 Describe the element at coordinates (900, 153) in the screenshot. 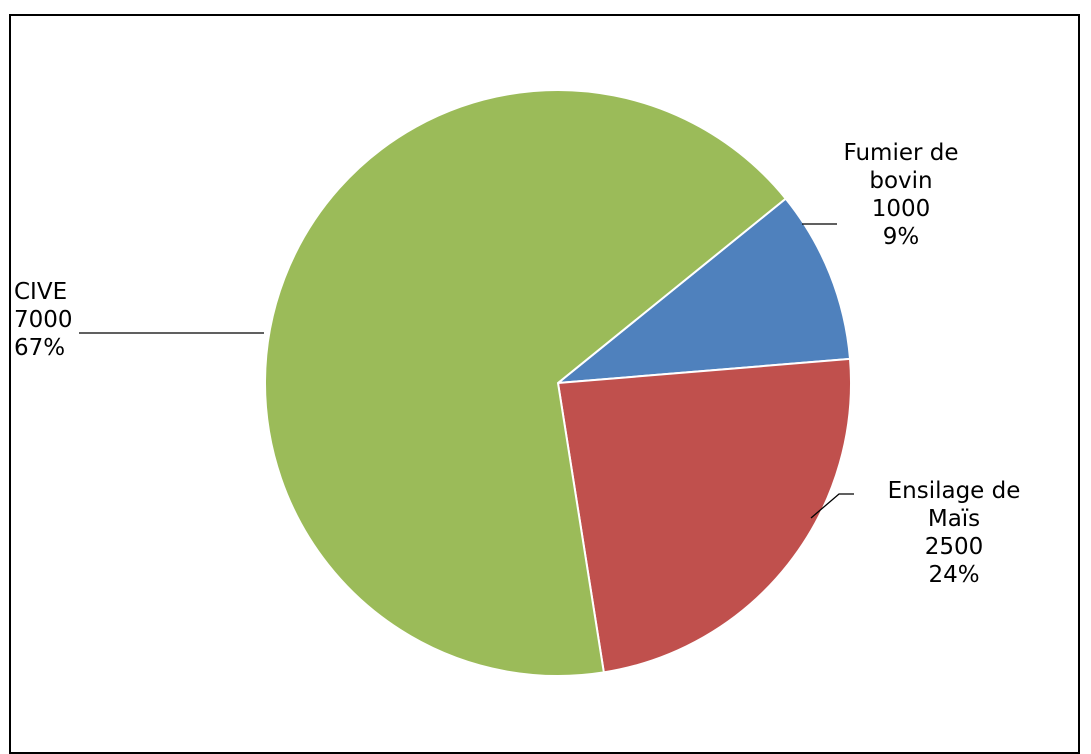

I see `data-label-line: Fumier de` at that location.